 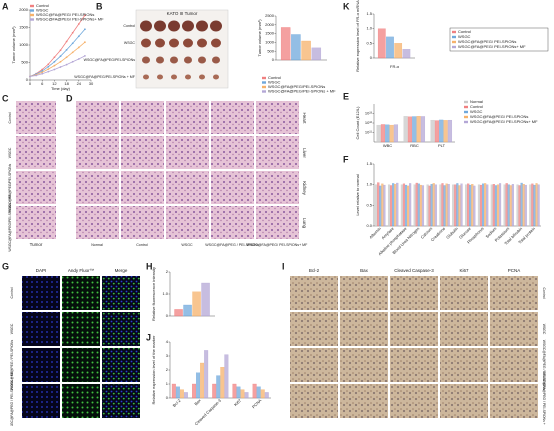 I want to click on panel-label: I, so click(x=283, y=266).